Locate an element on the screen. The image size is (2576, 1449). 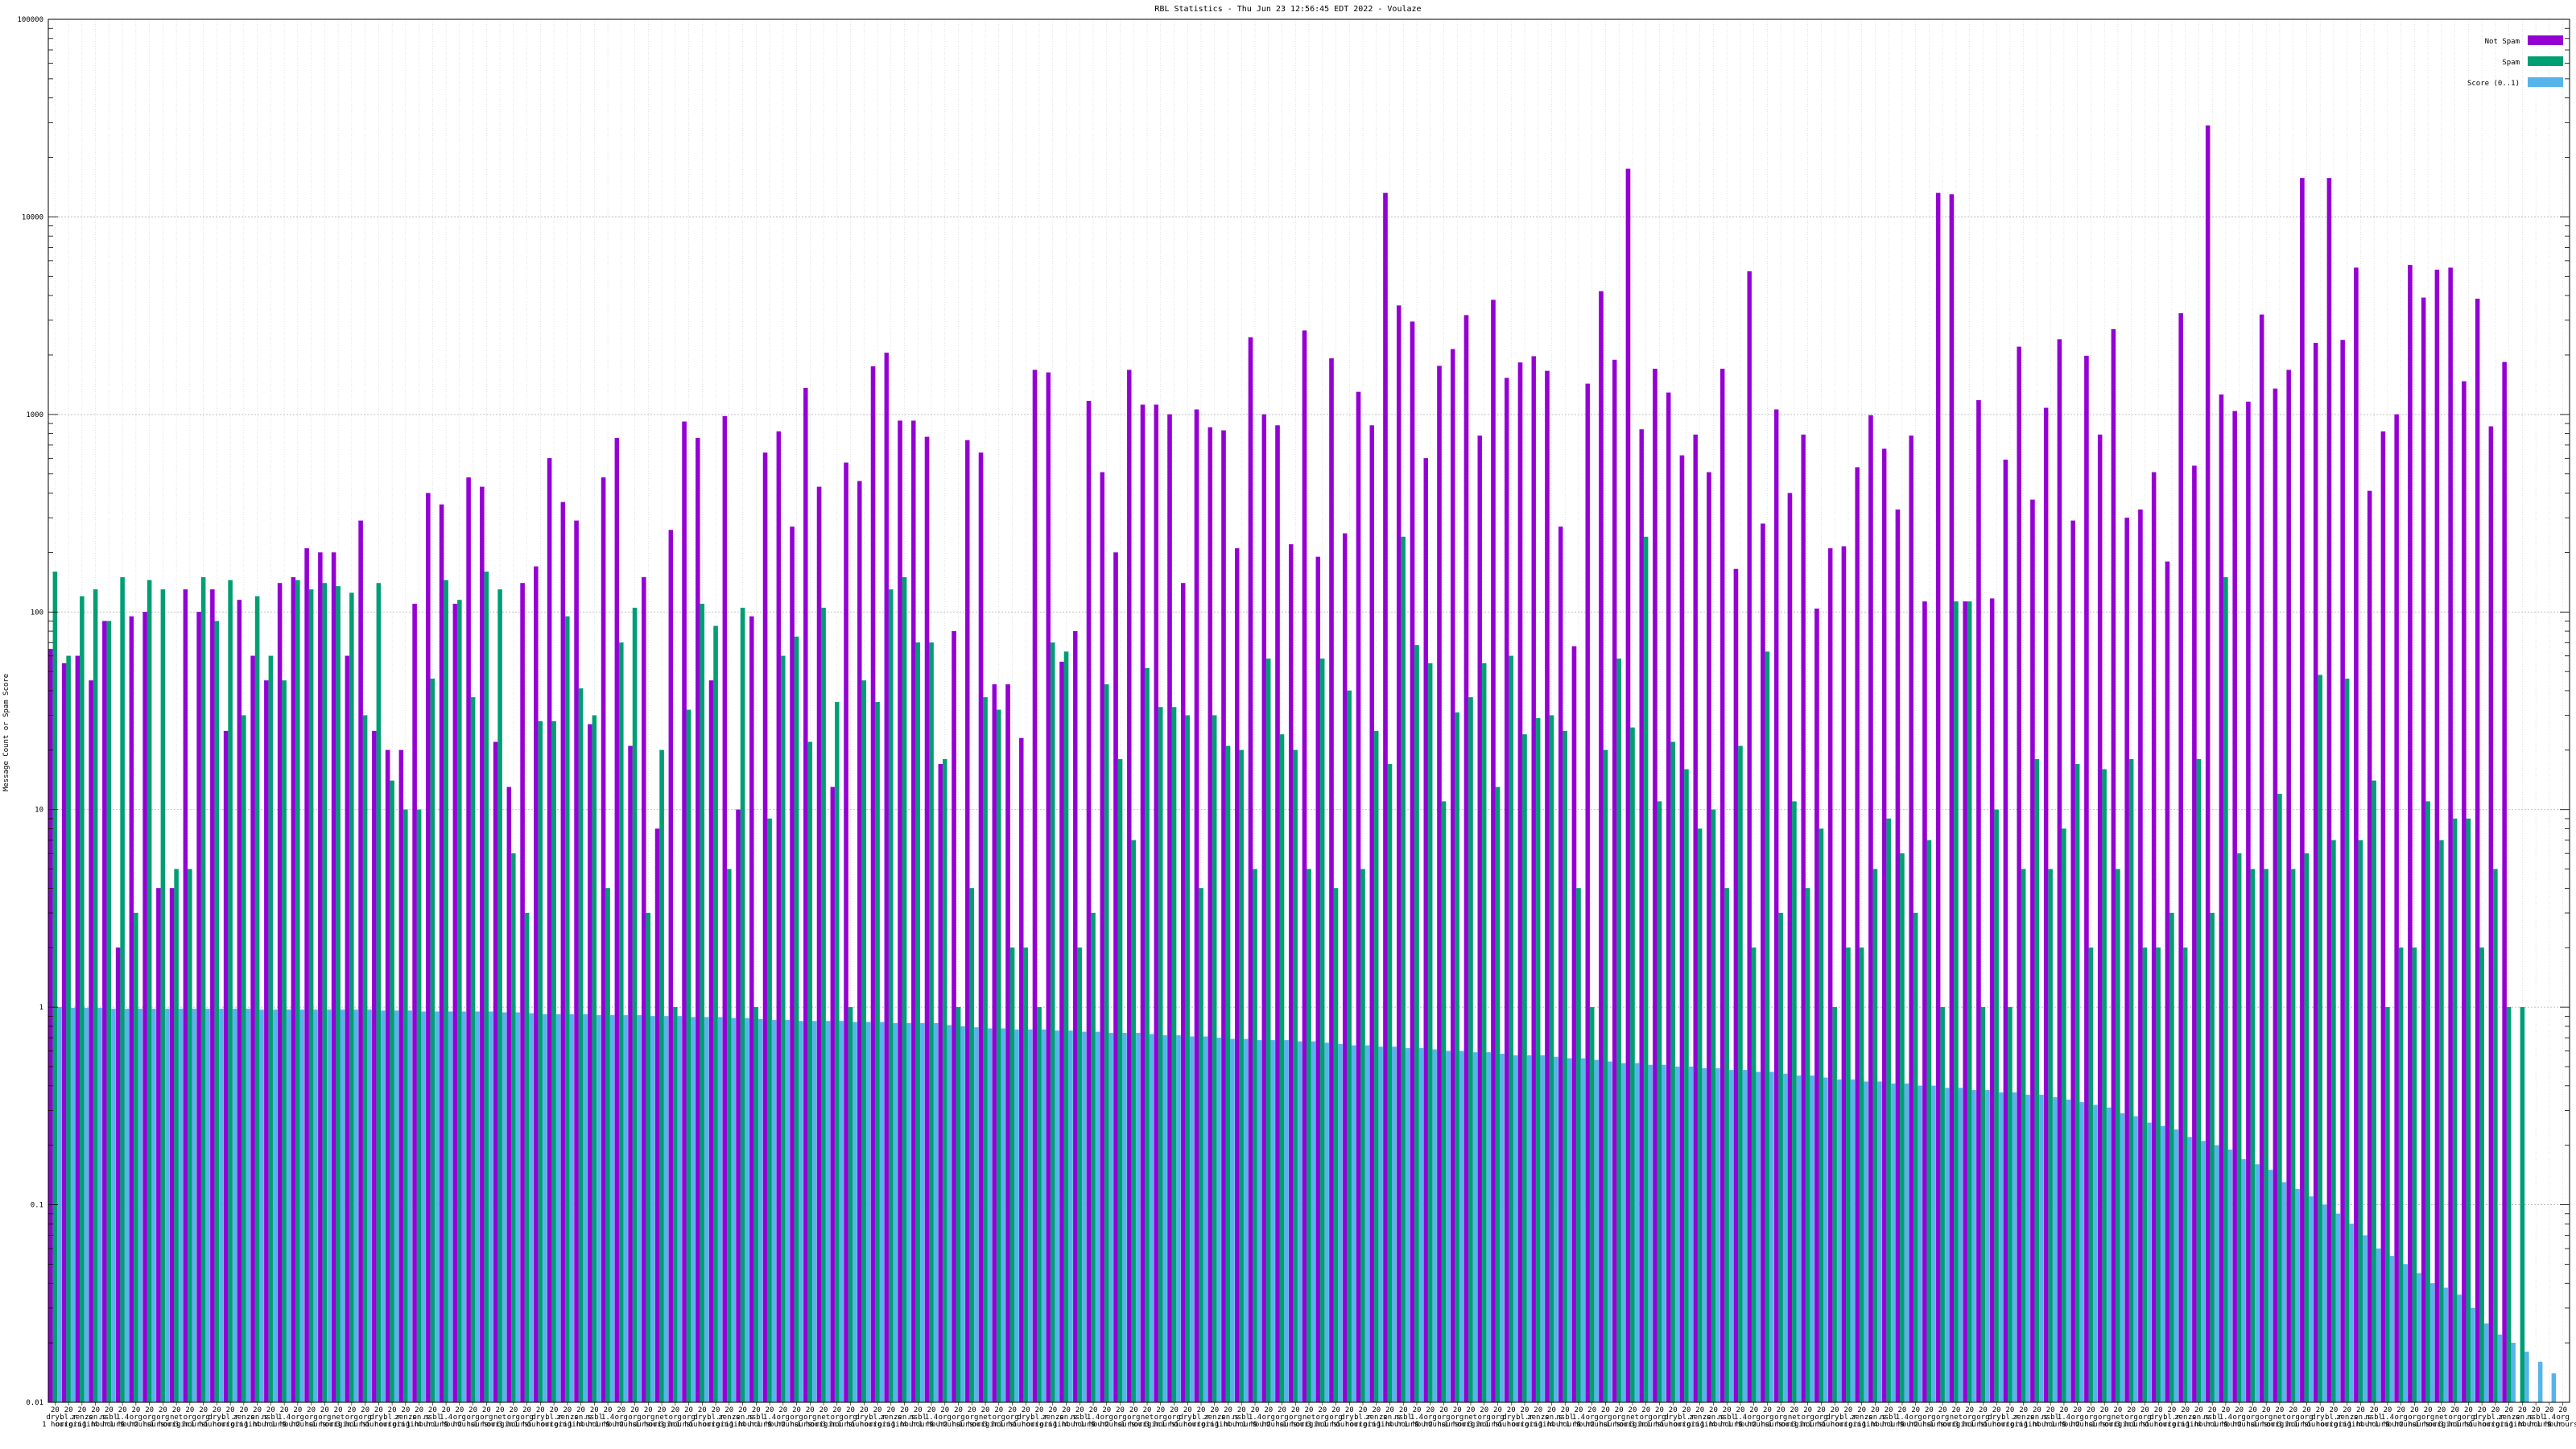
x-tick-label: 4 hours is located at coordinates (917, 1425).